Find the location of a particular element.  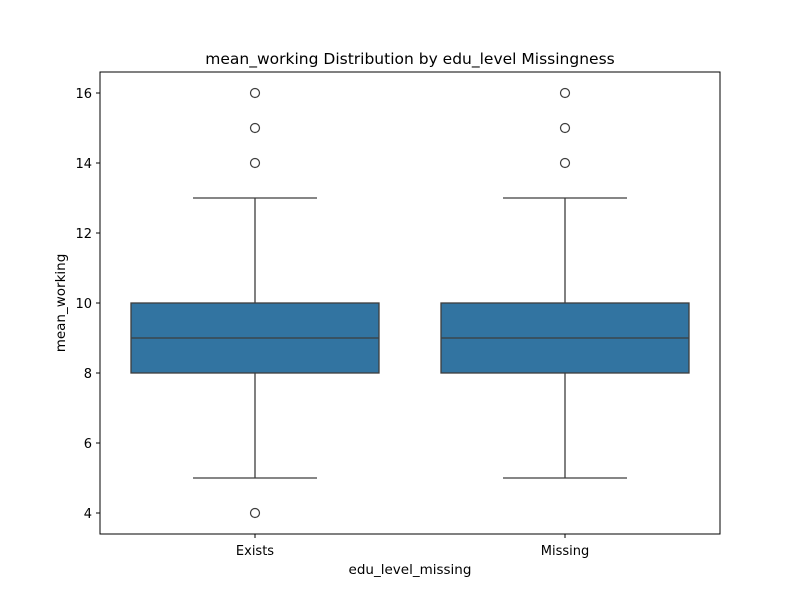

x-tick-label: Exists is located at coordinates (255, 551).